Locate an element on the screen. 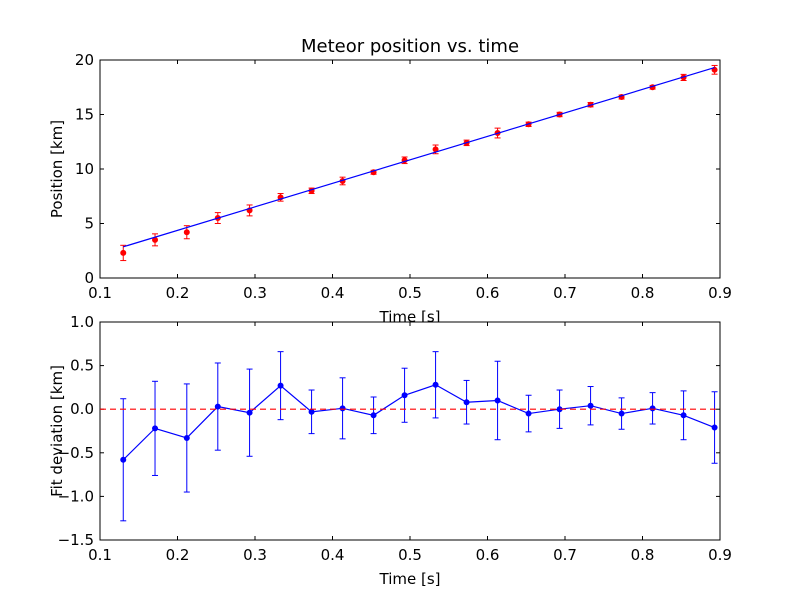 The image size is (800, 600). y-tick-label: 0.5 is located at coordinates (82, 366).